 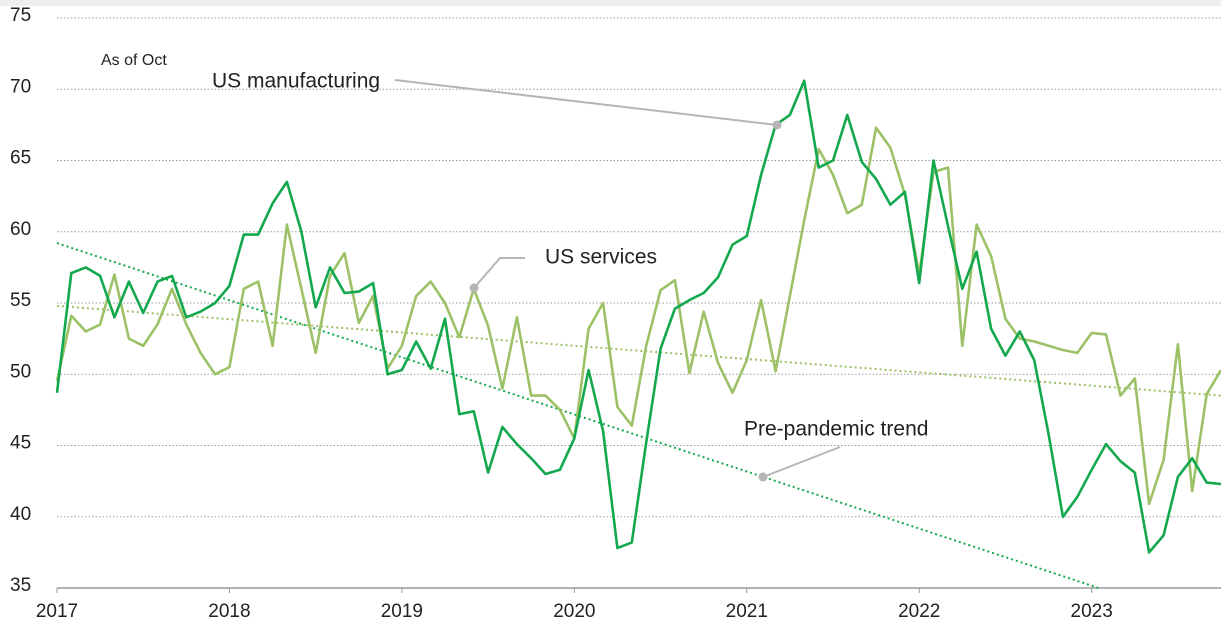 I want to click on x-tick-label: 2021, so click(x=747, y=611).